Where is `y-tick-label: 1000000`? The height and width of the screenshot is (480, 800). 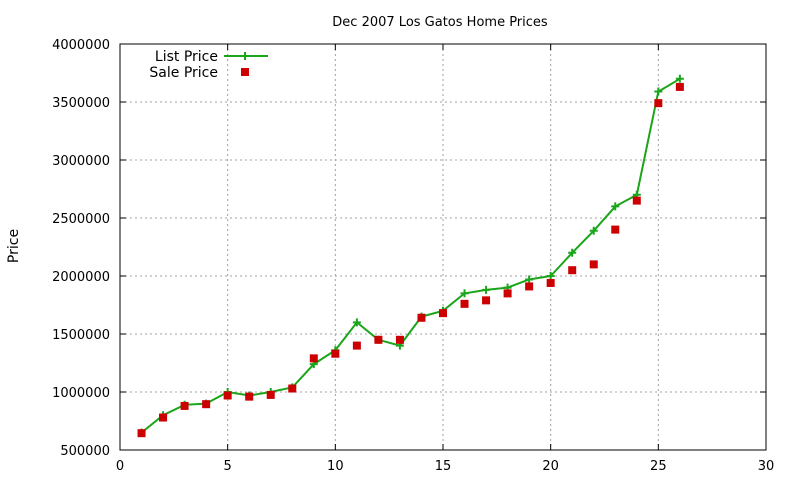 y-tick-label: 1000000 is located at coordinates (81, 393).